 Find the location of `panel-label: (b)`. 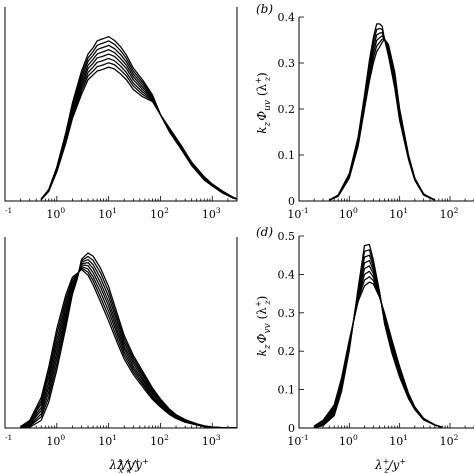

panel-label: (b) is located at coordinates (264, 9).